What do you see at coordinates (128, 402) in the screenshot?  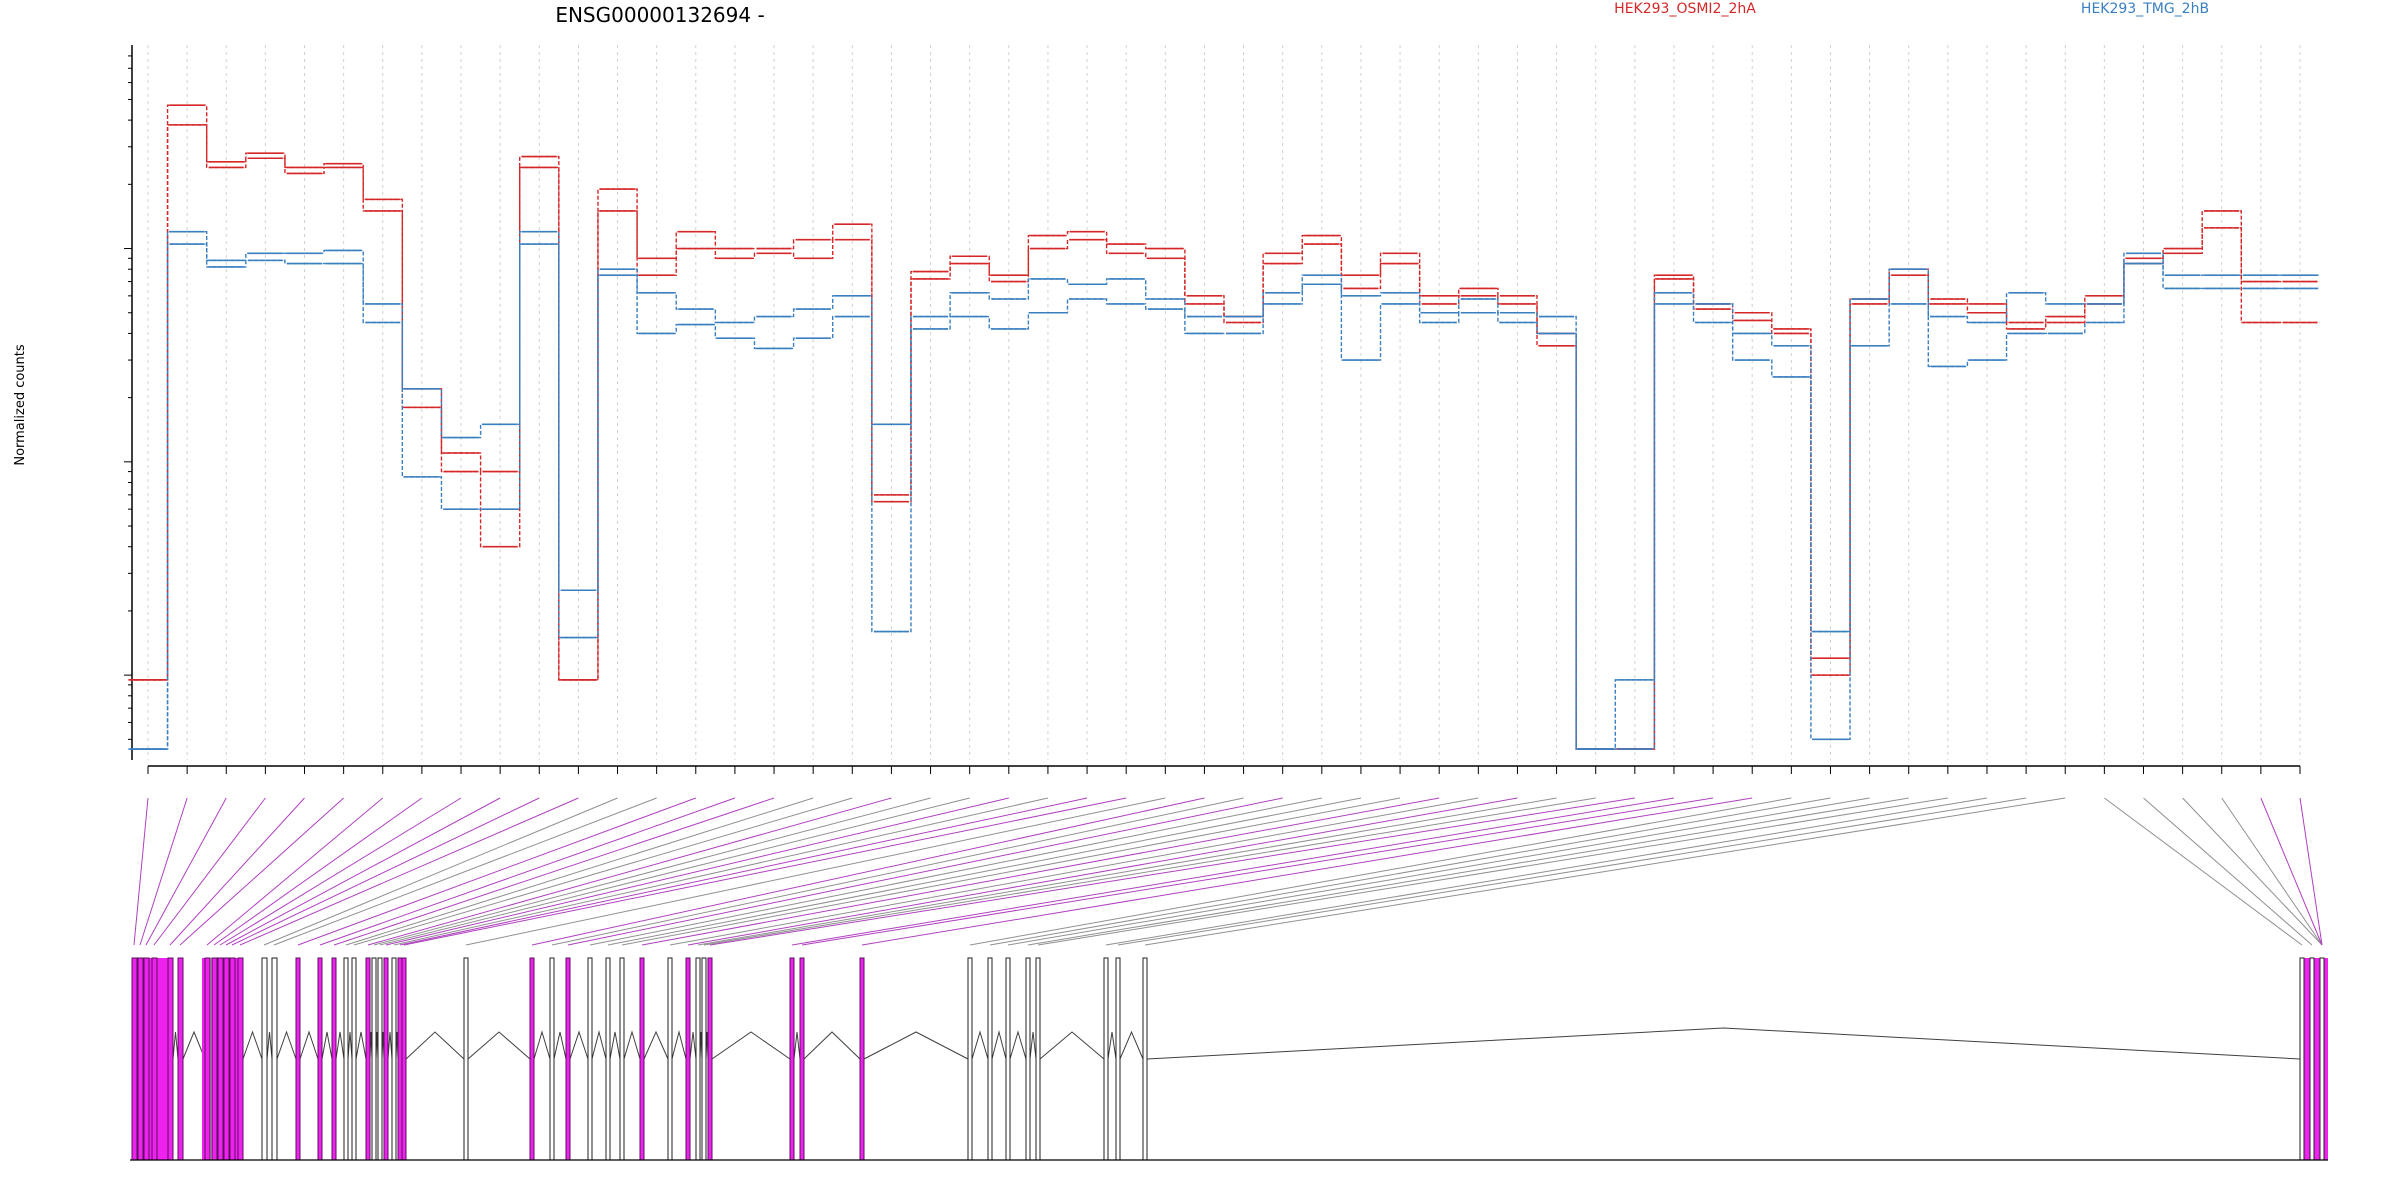 I see `y-axis` at bounding box center [128, 402].